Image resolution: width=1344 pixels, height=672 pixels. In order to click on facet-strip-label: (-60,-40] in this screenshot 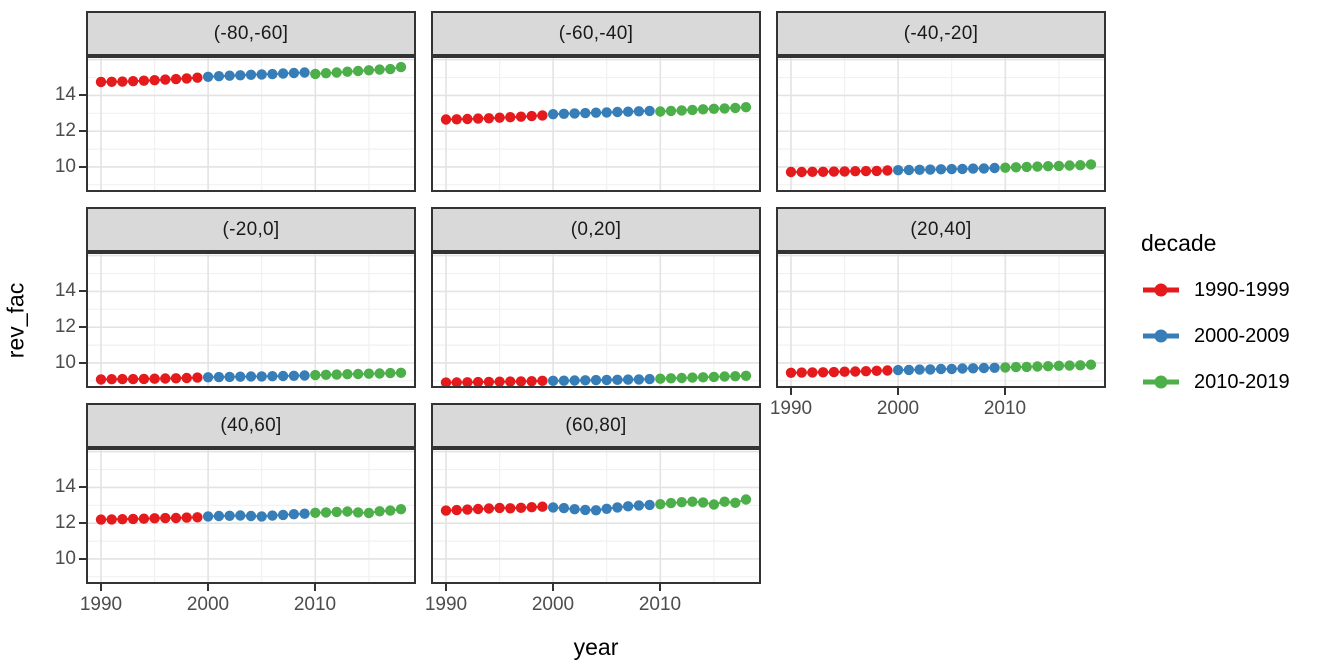, I will do `click(596, 33)`.